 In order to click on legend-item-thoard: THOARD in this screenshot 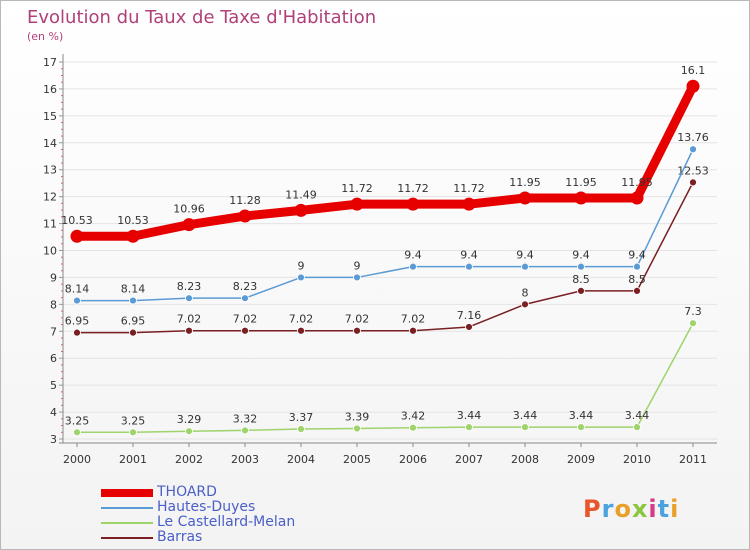, I will do `click(198, 492)`.